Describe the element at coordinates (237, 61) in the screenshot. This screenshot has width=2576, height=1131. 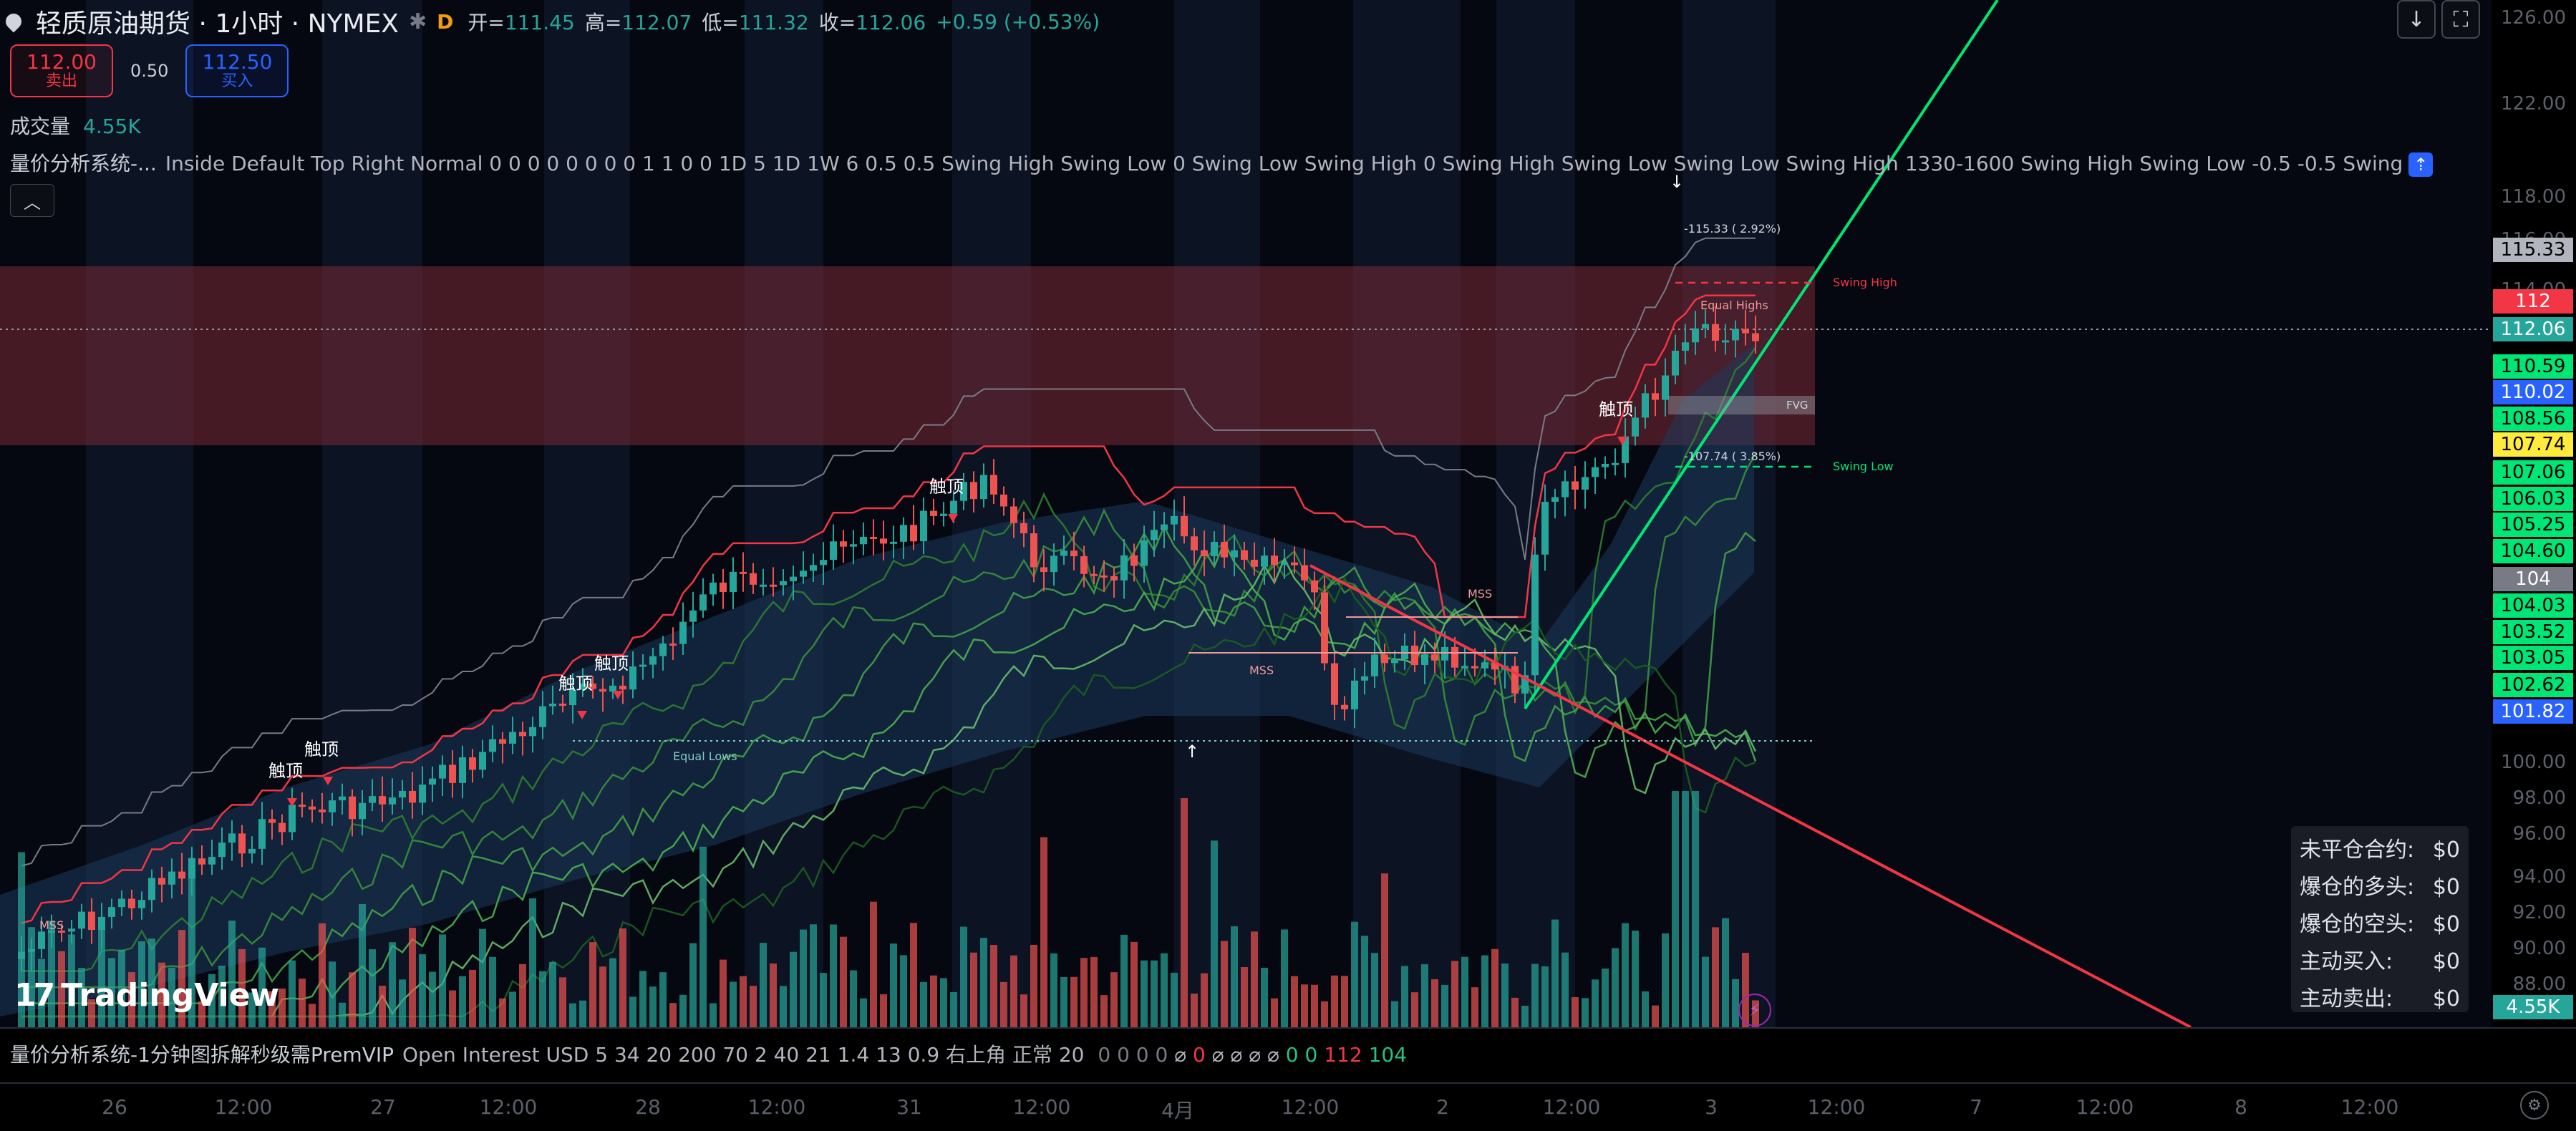
I see `buy-price: 112.50` at that location.